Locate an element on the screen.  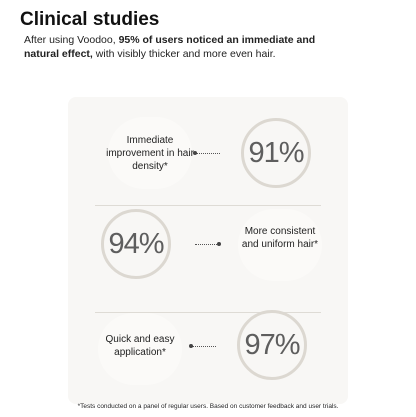
stat-value: 91% is located at coordinates (276, 153).